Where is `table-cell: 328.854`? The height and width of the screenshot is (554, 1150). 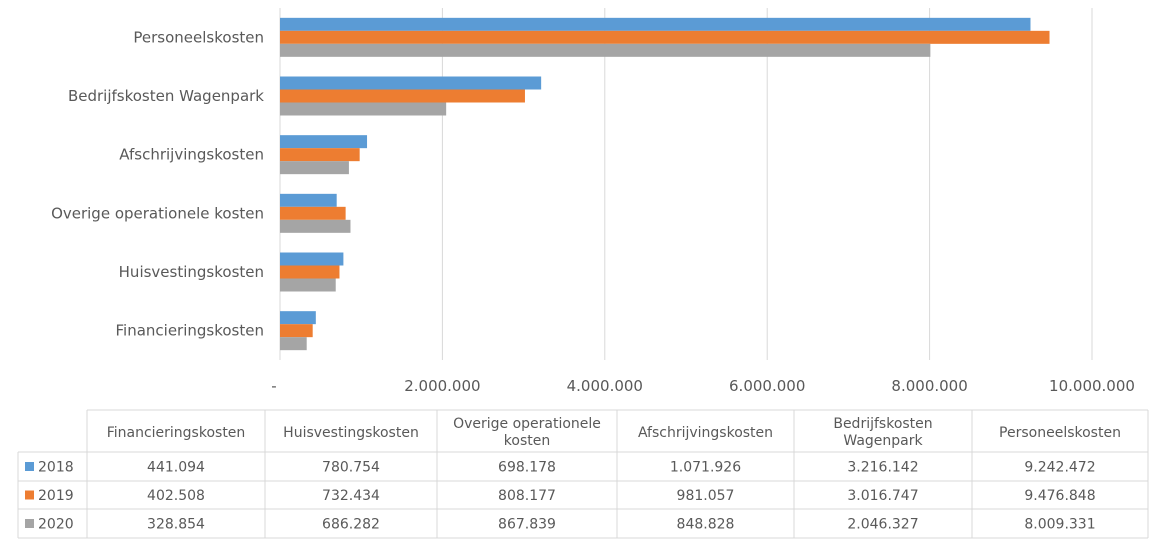
table-cell: 328.854 is located at coordinates (176, 525).